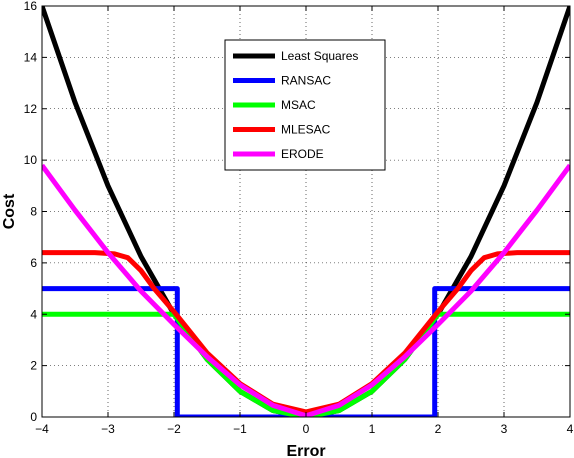  Describe the element at coordinates (108, 429) in the screenshot. I see `x-tick-label: −3` at that location.